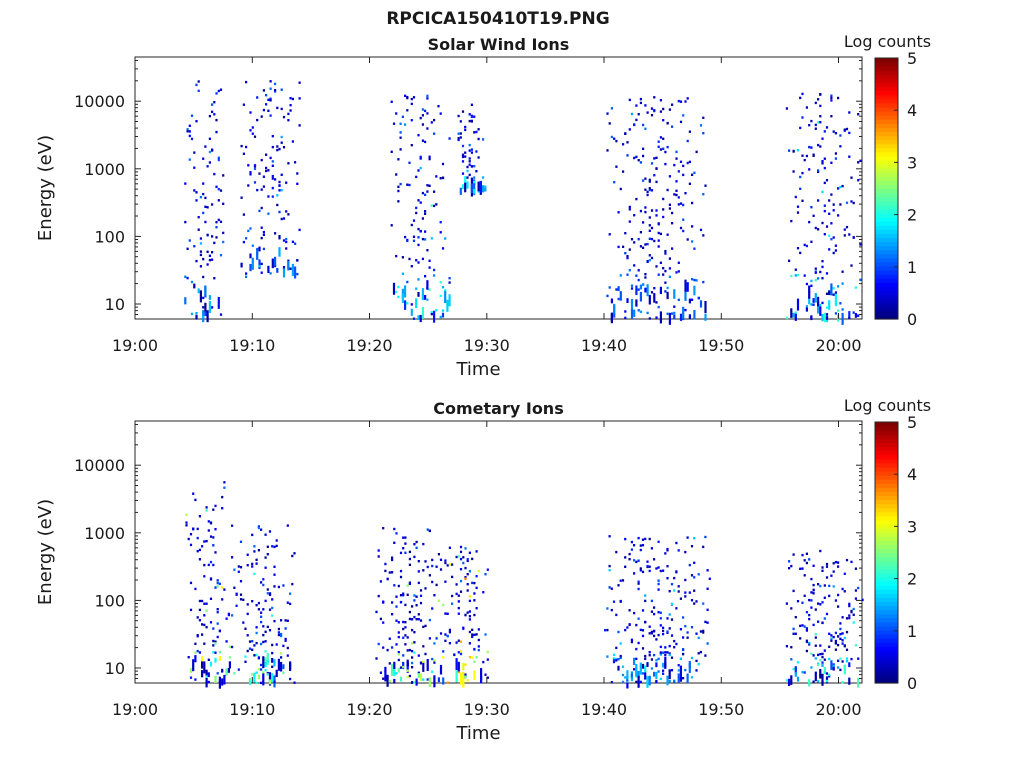  I want to click on x-tick-label: 19:30, so click(487, 709).